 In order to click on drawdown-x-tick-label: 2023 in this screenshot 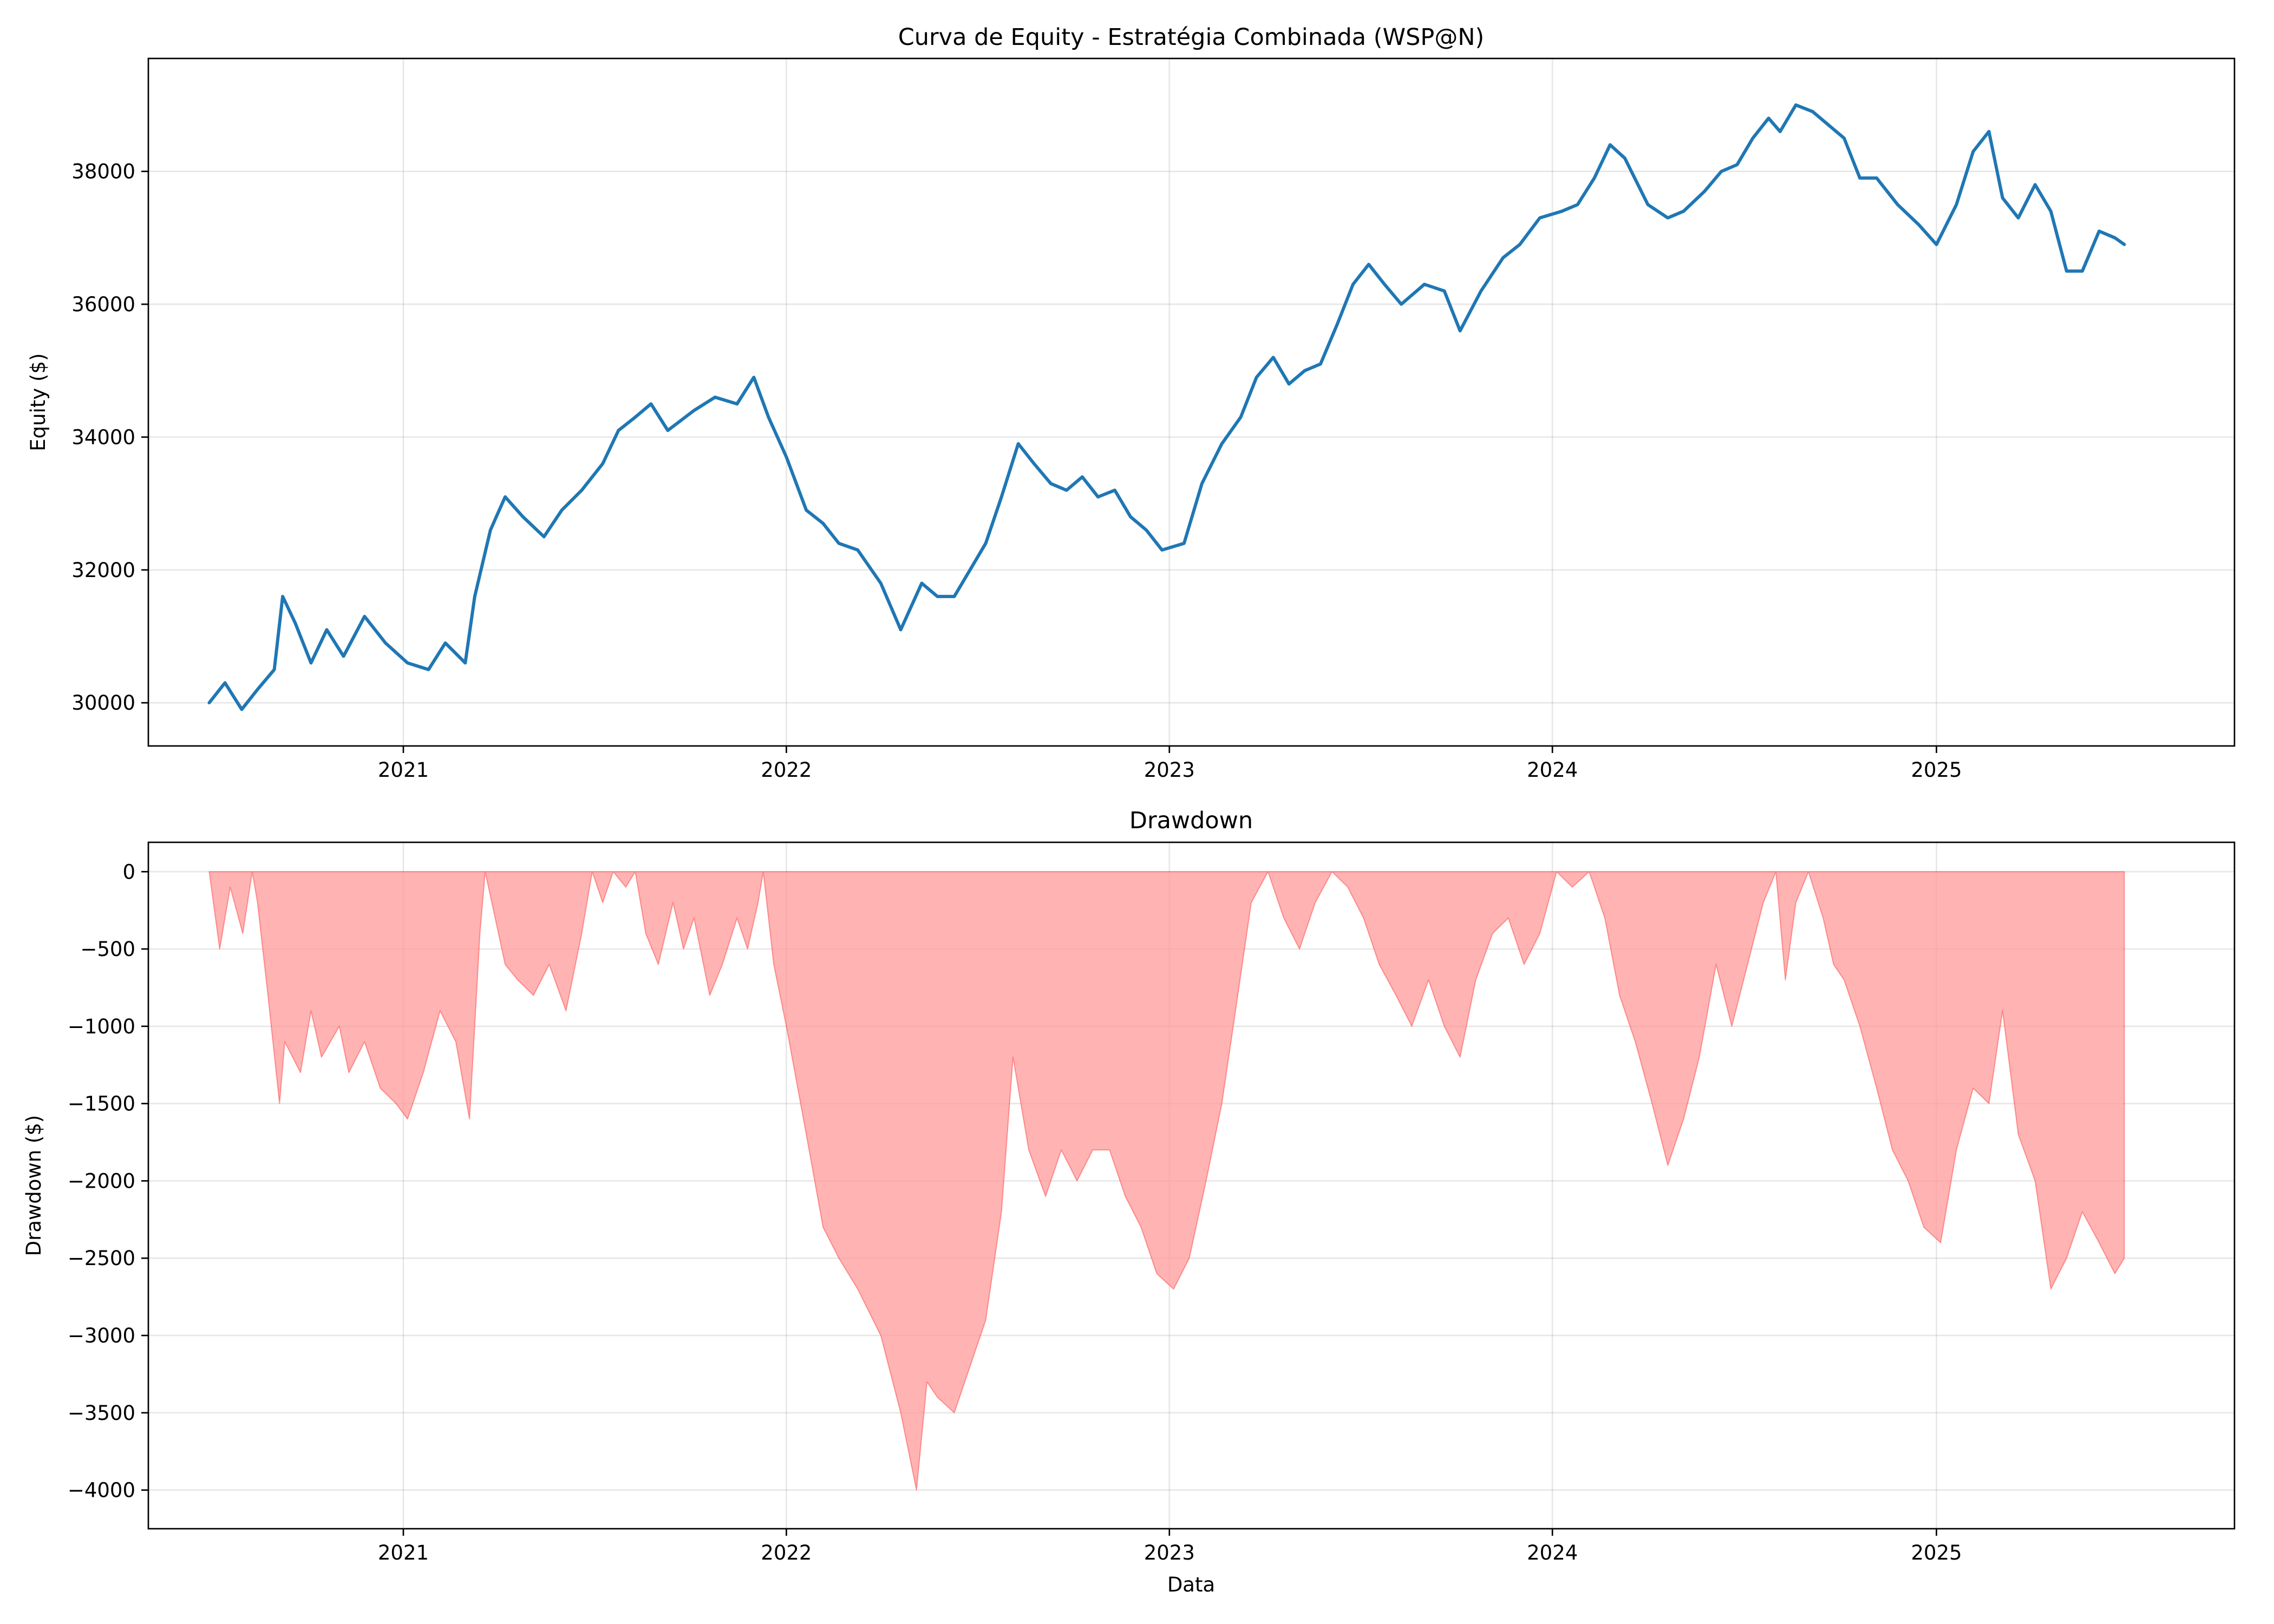, I will do `click(1170, 1553)`.